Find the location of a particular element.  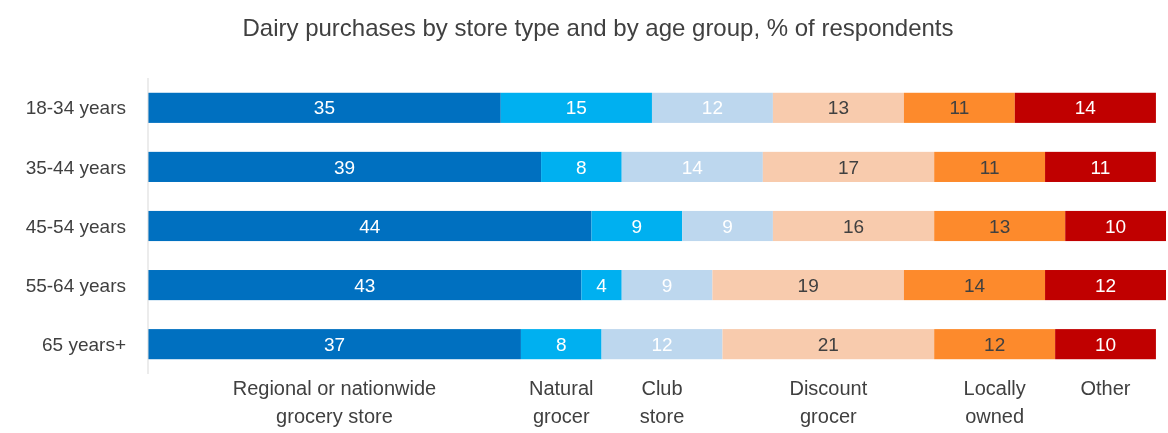

data-label: 15 is located at coordinates (576, 108).